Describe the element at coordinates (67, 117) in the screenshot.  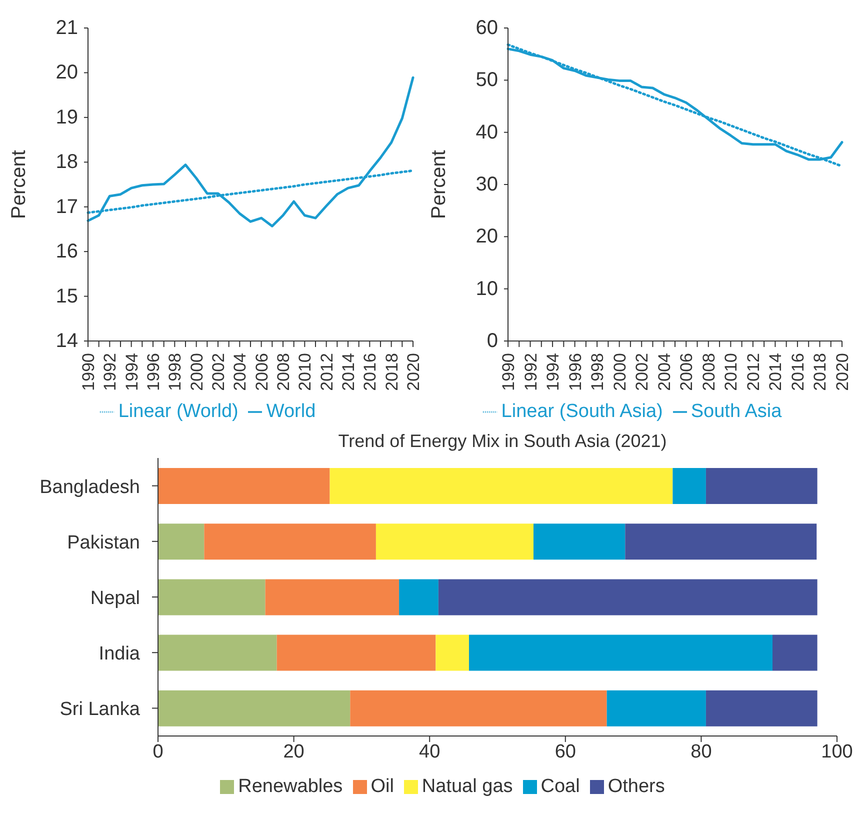
I see `y-tick-label: 19` at that location.